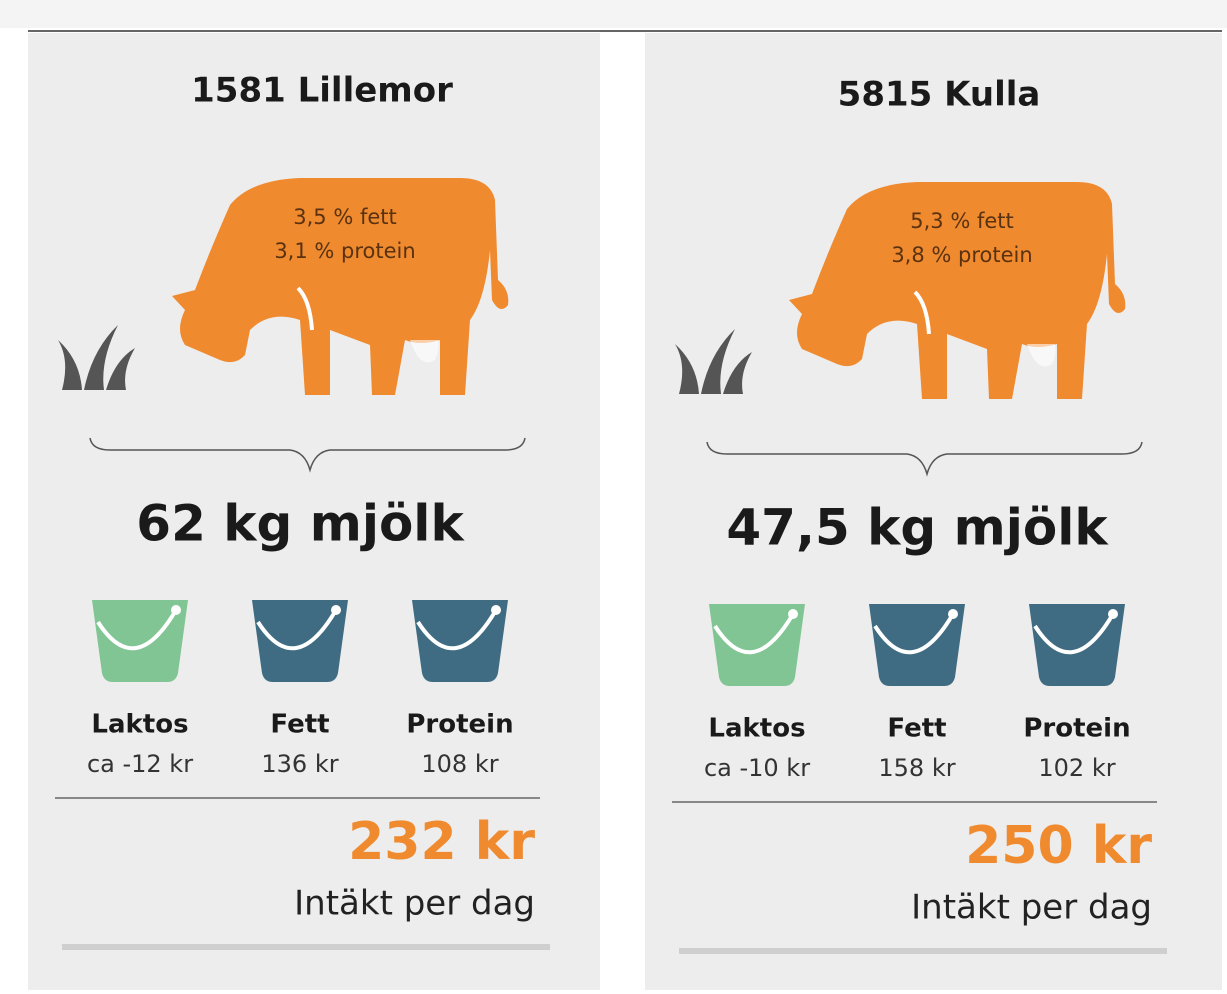  Describe the element at coordinates (459, 764) in the screenshot. I see `bucket-value: 108 kr` at that location.